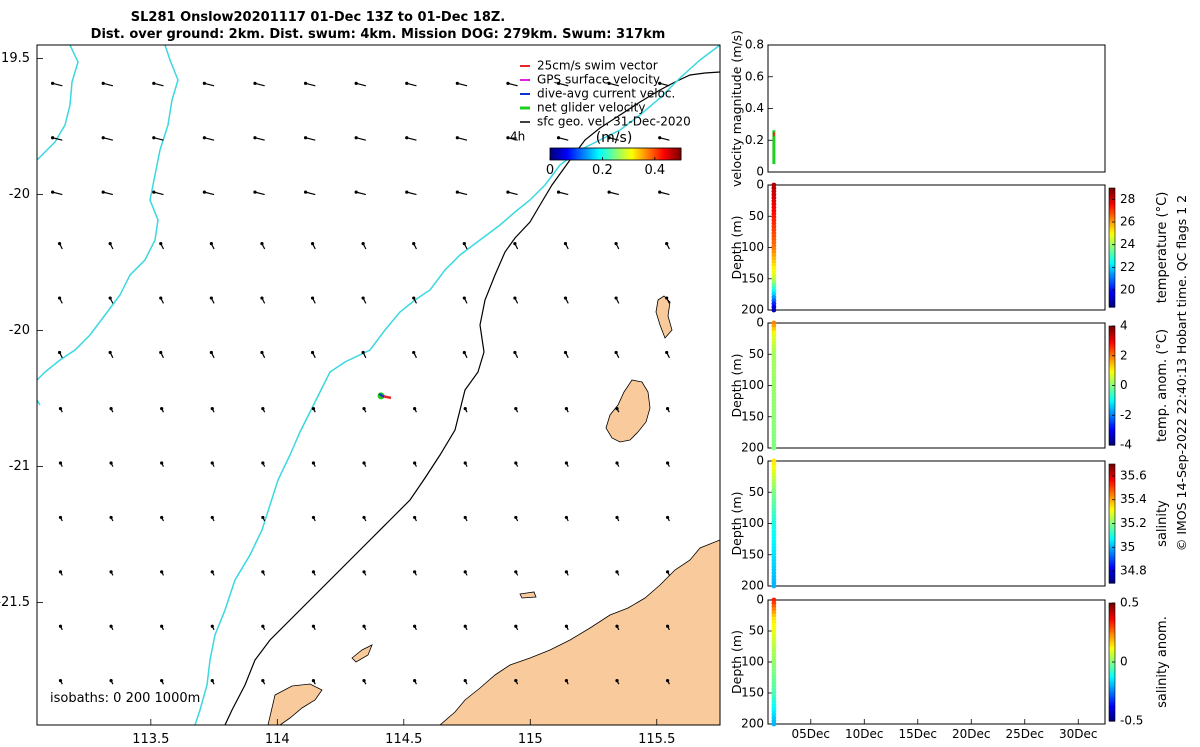  What do you see at coordinates (1133, 523) in the screenshot?
I see `panel-colorbar-tick-label: 35.2` at bounding box center [1133, 523].